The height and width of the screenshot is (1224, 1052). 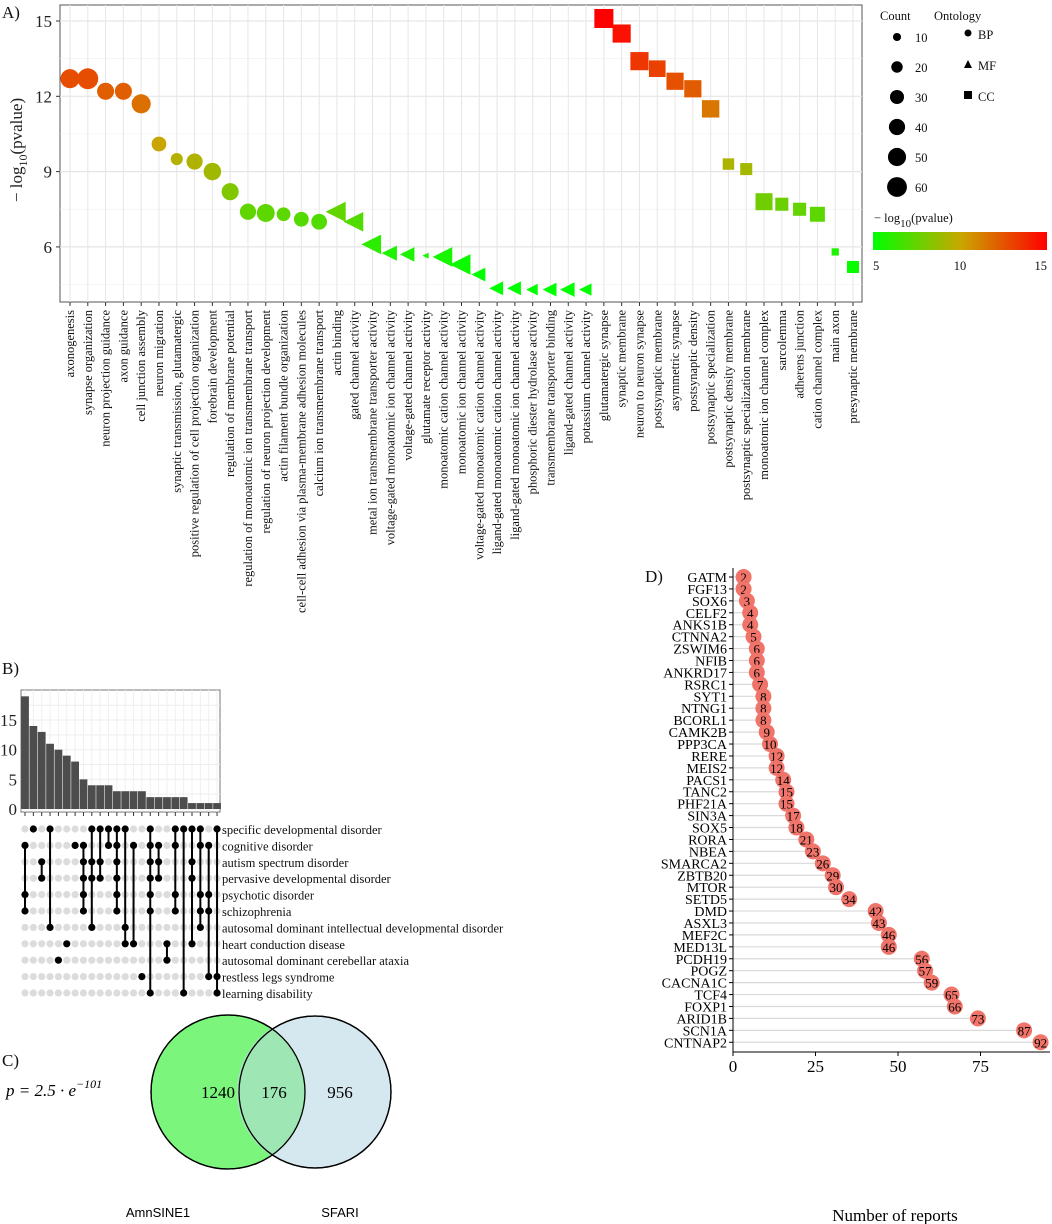 I want to click on x-tick-label: postsynaptic specialization, so click(x=711, y=376).